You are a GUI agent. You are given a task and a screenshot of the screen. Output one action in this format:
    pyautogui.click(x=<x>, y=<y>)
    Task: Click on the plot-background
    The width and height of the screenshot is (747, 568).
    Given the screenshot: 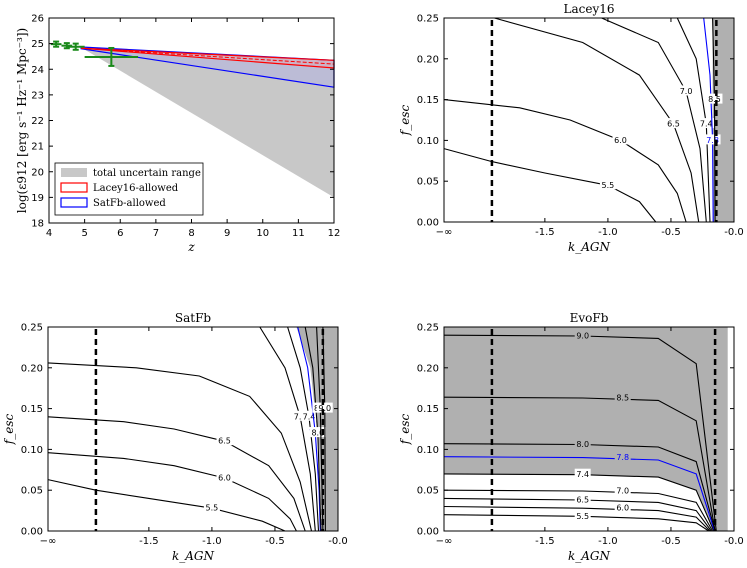 What is the action you would take?
    pyautogui.click(x=589, y=120)
    